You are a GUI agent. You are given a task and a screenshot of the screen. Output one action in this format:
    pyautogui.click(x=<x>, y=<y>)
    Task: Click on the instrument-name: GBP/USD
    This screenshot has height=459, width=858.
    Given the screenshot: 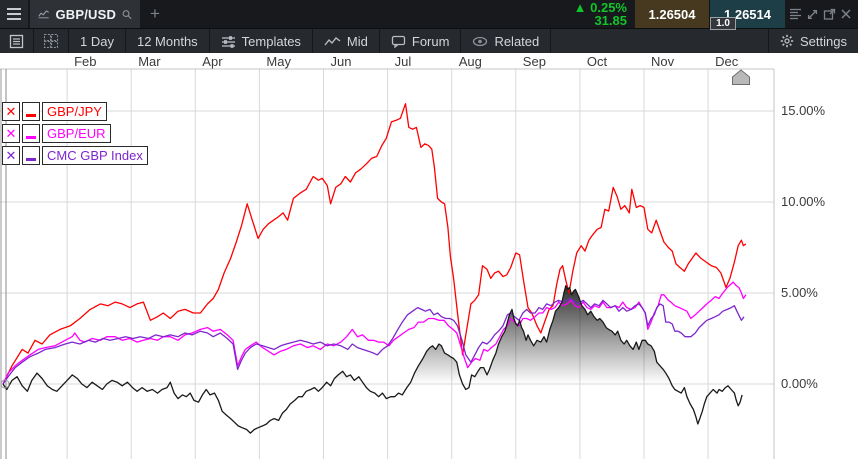 What is the action you would take?
    pyautogui.click(x=86, y=14)
    